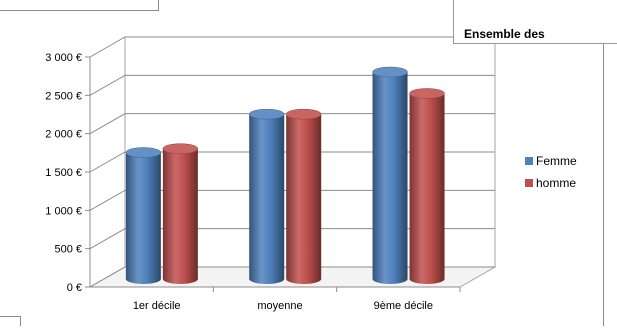 This screenshot has height=331, width=617. Describe the element at coordinates (74, 288) in the screenshot. I see `y-tick-label: 0 €` at that location.